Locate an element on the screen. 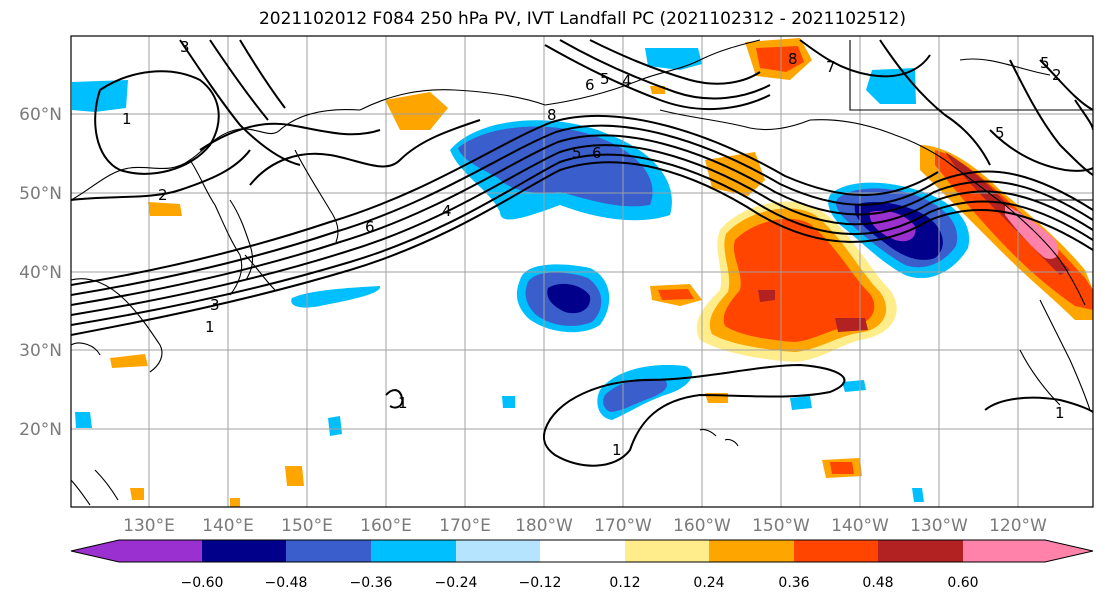 The height and width of the screenshot is (601, 1105). contour-label-5d: 5 is located at coordinates (1000, 133).